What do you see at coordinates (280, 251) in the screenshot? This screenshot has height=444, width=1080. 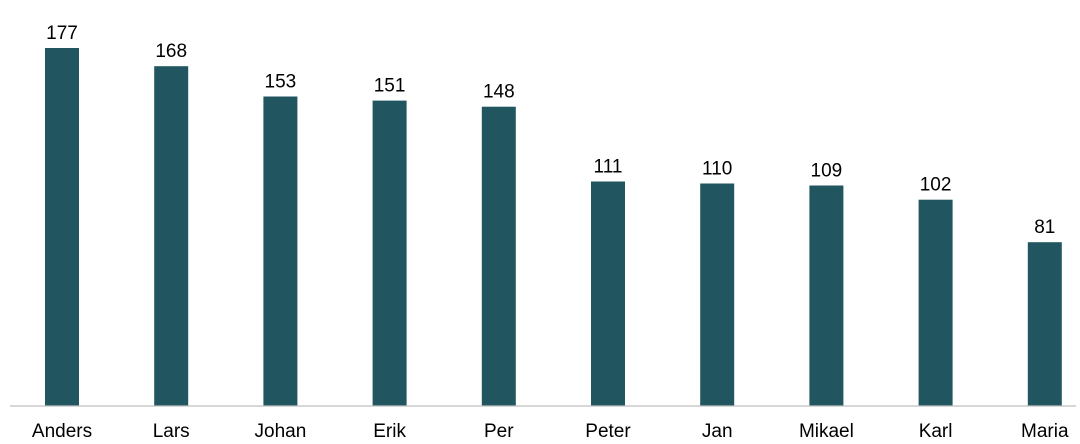 I see `bar-johan` at bounding box center [280, 251].